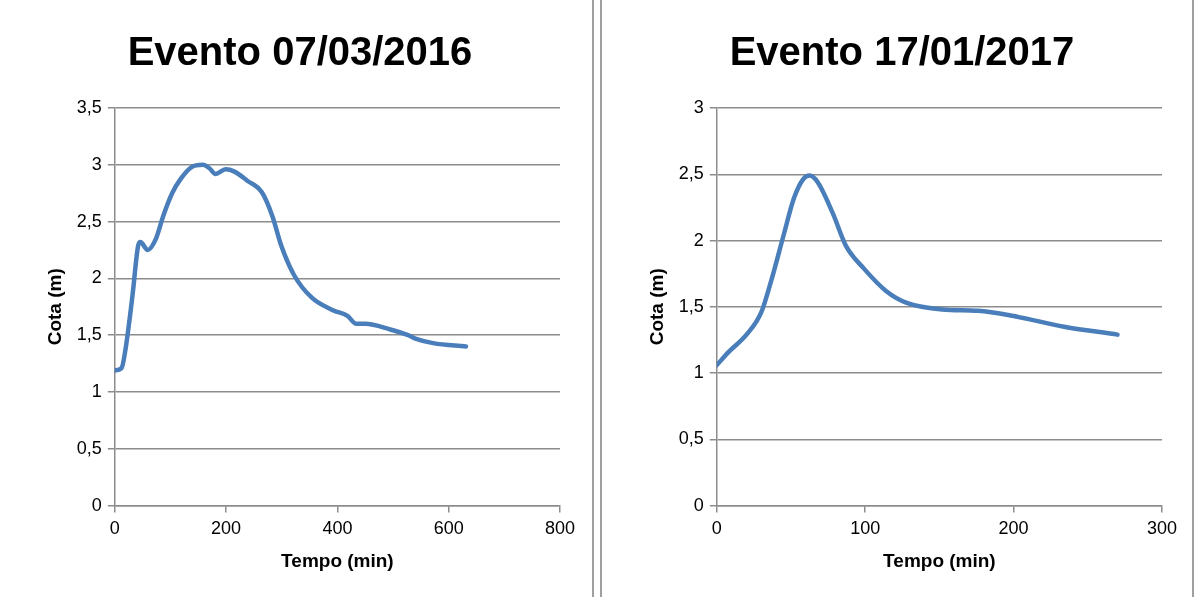  Describe the element at coordinates (300, 51) in the screenshot. I see `chart-title: Evento 07/03/2016` at that location.